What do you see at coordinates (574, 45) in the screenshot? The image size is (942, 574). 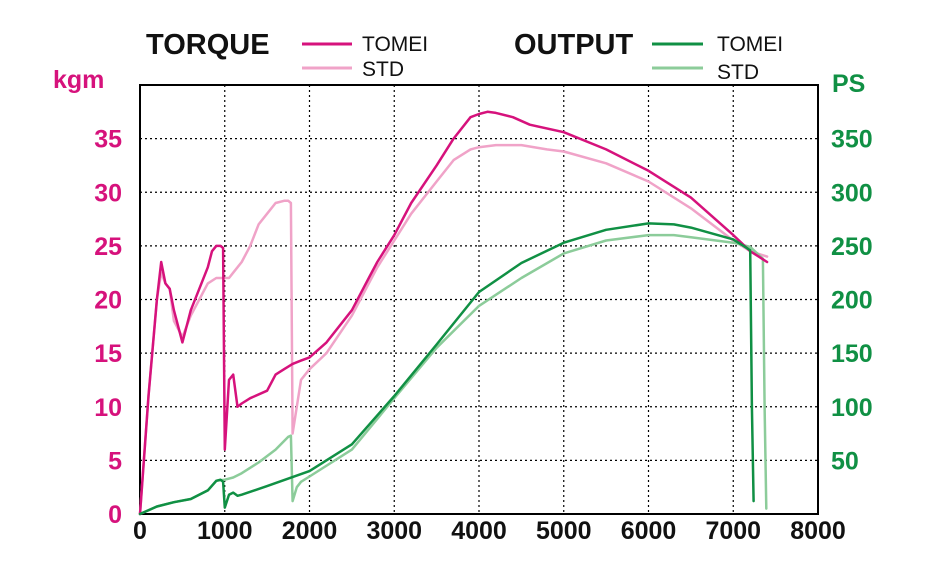 I see `legend-output-title: OUTPUT` at bounding box center [574, 45].